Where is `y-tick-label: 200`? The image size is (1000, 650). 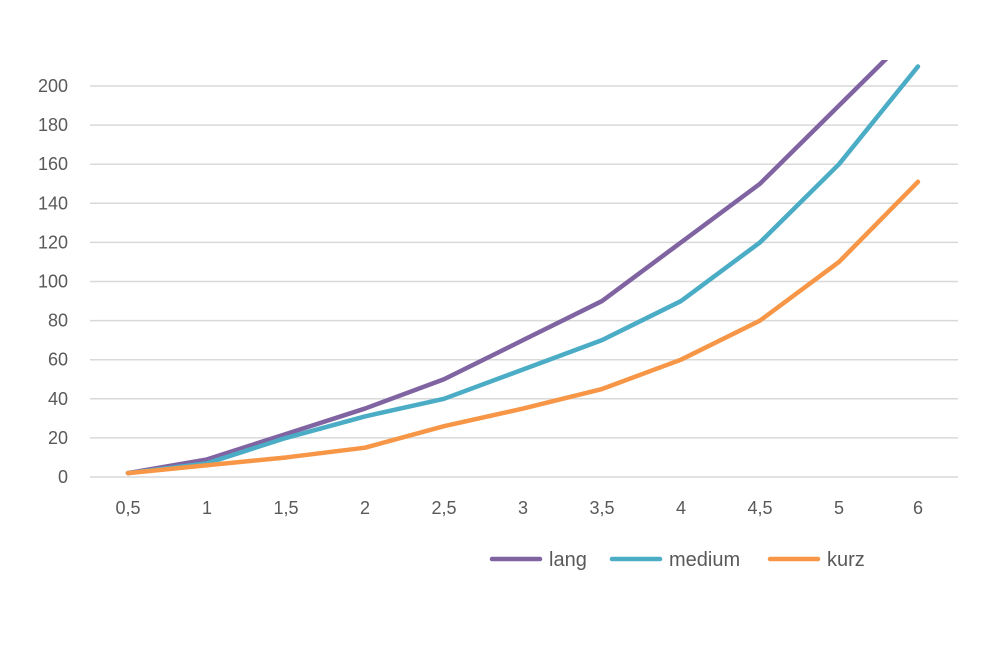
y-tick-label: 200 is located at coordinates (53, 86).